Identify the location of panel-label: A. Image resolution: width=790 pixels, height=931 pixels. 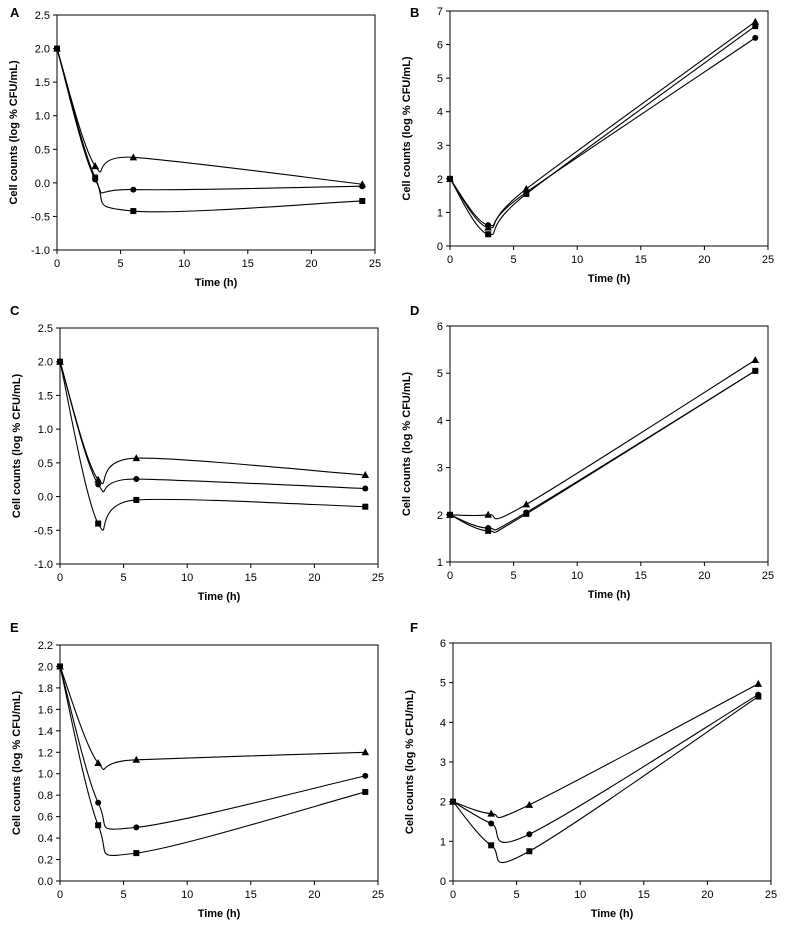
(15, 12).